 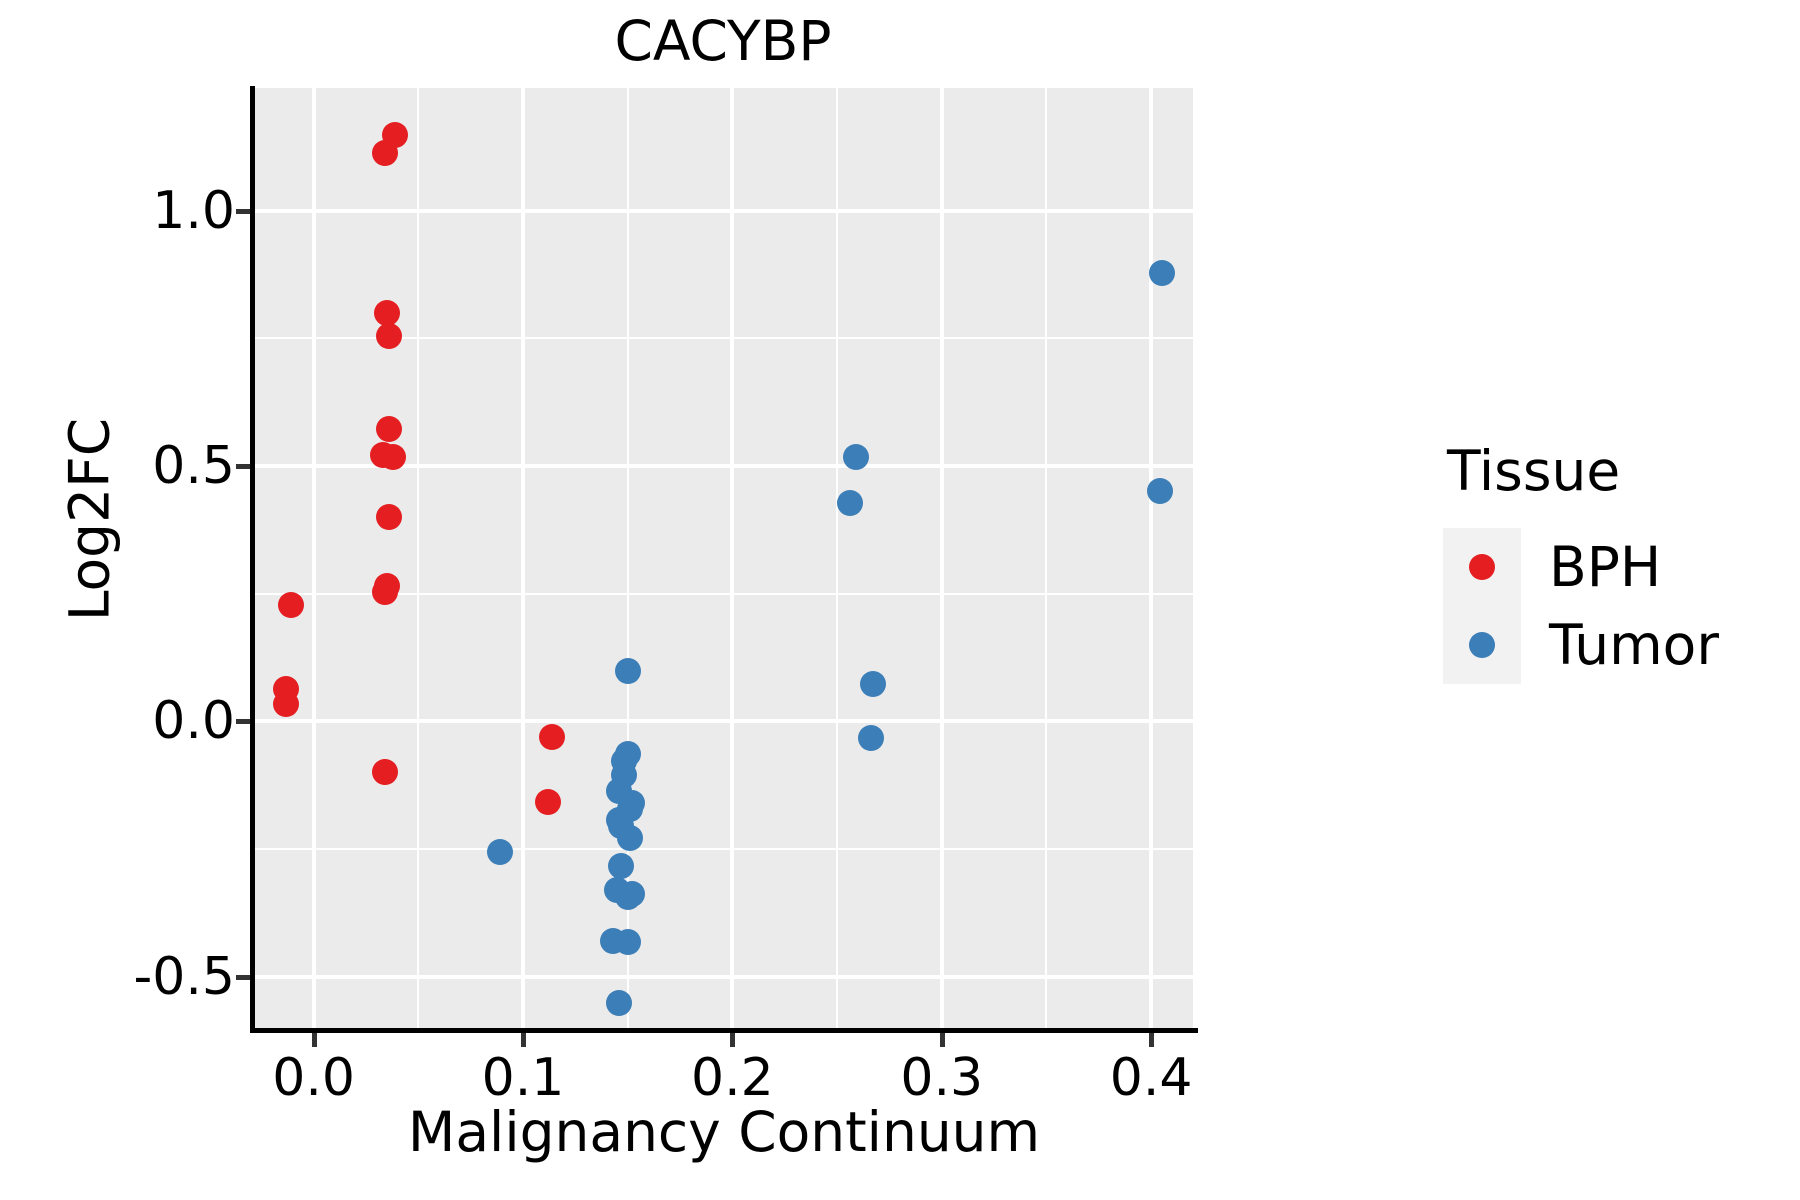 I want to click on page-title: CACYBP, so click(x=723, y=41).